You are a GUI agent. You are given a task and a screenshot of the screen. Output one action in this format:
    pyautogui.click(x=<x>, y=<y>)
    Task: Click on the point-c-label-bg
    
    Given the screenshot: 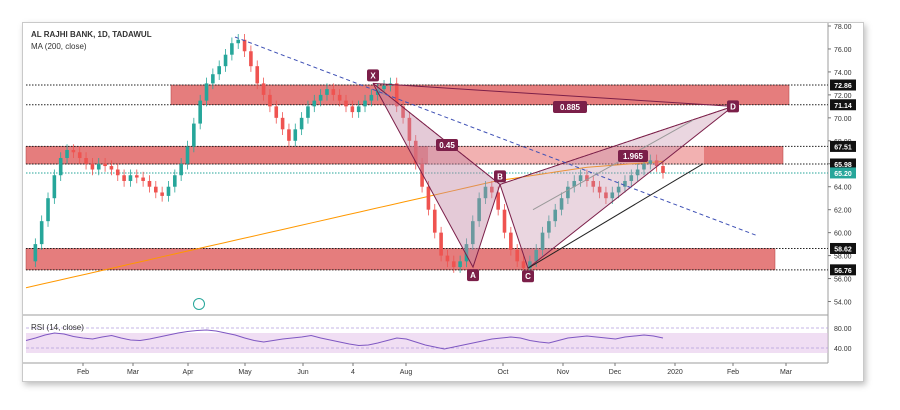 What is the action you would take?
    pyautogui.click(x=528, y=276)
    